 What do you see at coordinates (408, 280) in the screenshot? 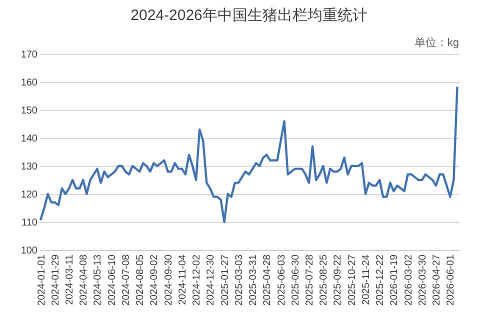
I see `x-tick-label: 2026-03-02` at bounding box center [408, 280].